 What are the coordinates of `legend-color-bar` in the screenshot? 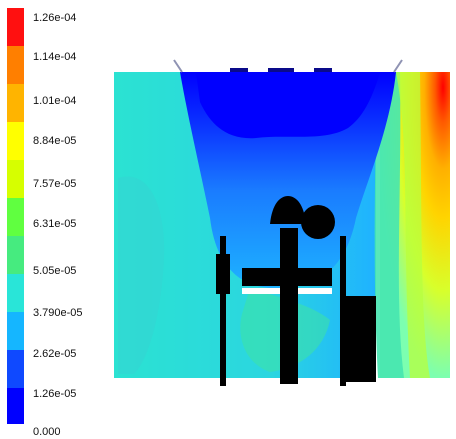 It's located at (15, 216).